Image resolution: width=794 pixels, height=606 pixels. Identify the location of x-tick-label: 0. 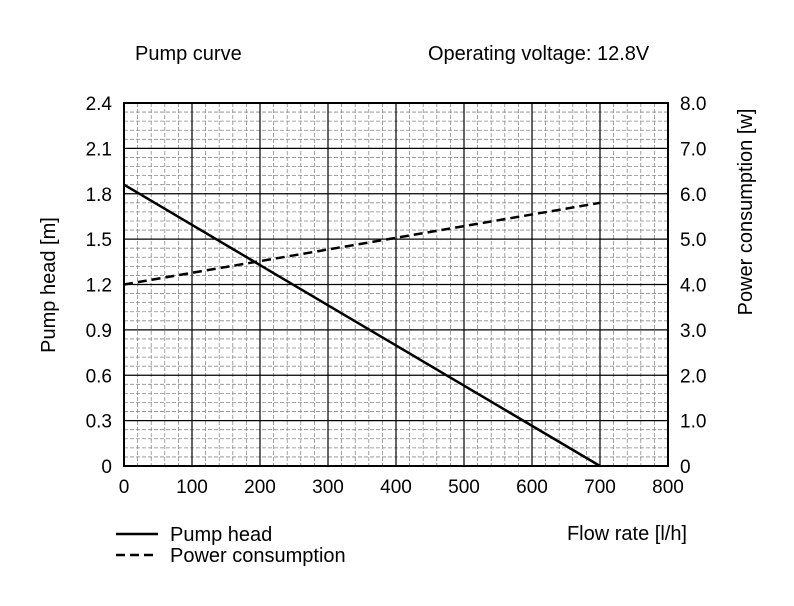
(124, 487).